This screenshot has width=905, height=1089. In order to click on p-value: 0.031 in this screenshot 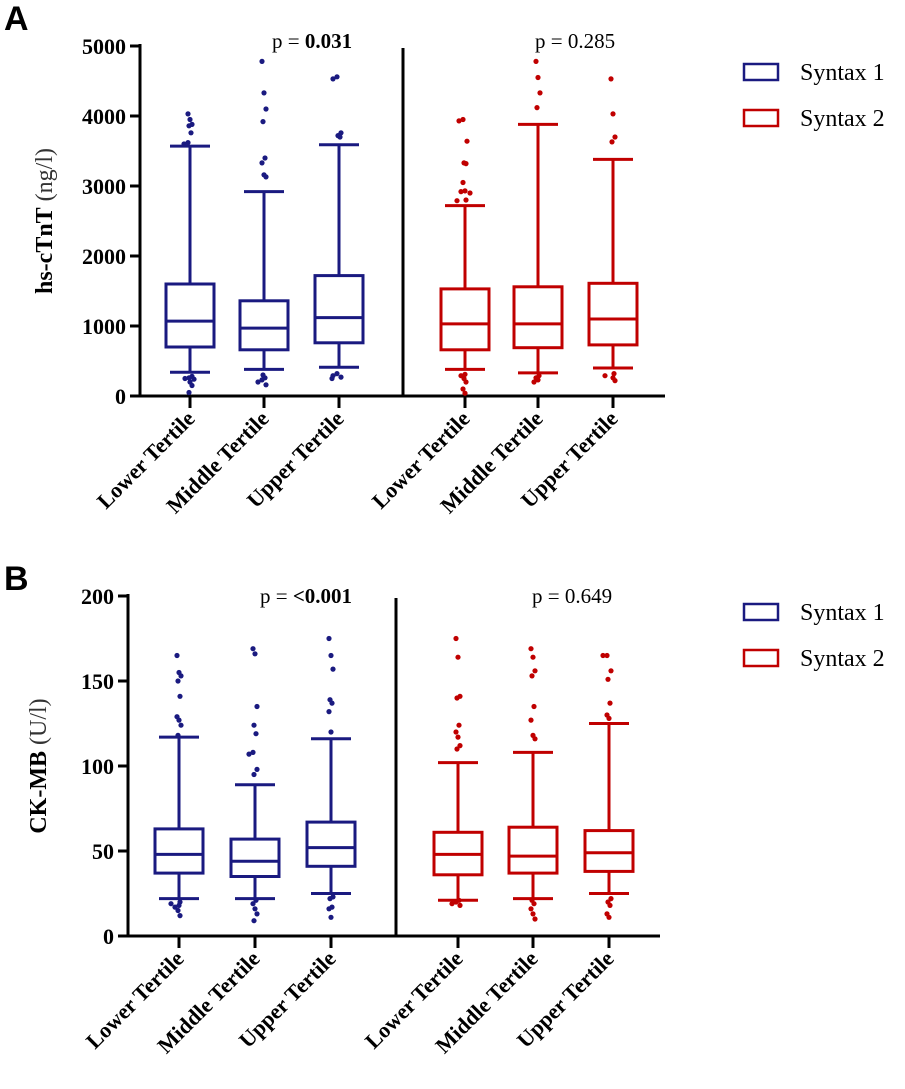, I will do `click(328, 41)`.